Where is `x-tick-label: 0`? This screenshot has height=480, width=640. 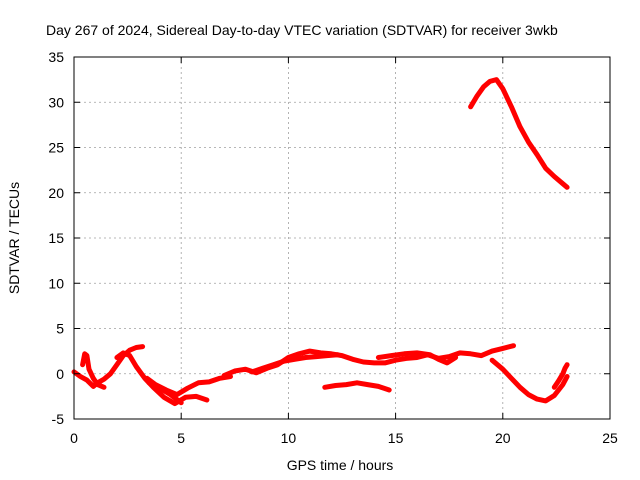
x-tick-label: 0 is located at coordinates (74, 438).